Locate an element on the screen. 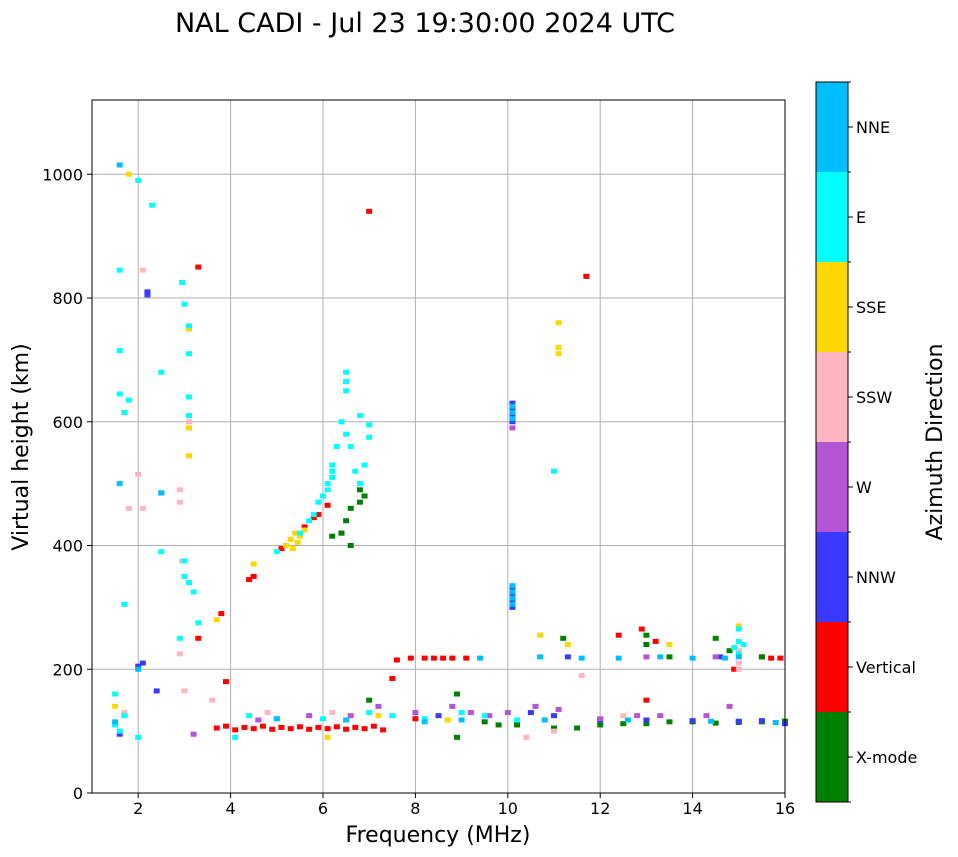  colorbar-frame is located at coordinates (832, 442).